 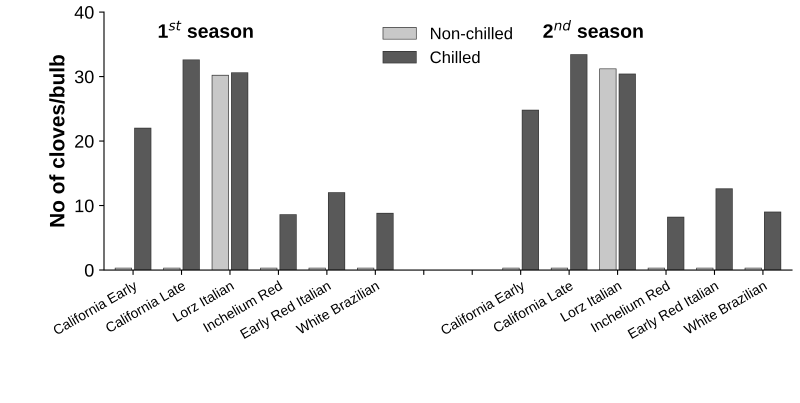 I want to click on y-tick-label: 10, so click(x=85, y=205).